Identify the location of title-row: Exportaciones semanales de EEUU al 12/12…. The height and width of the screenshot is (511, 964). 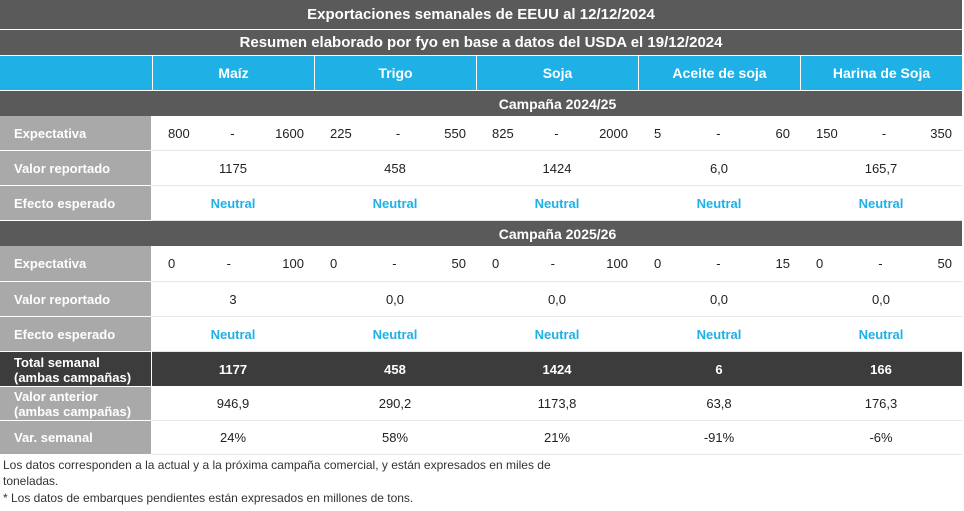
(481, 14).